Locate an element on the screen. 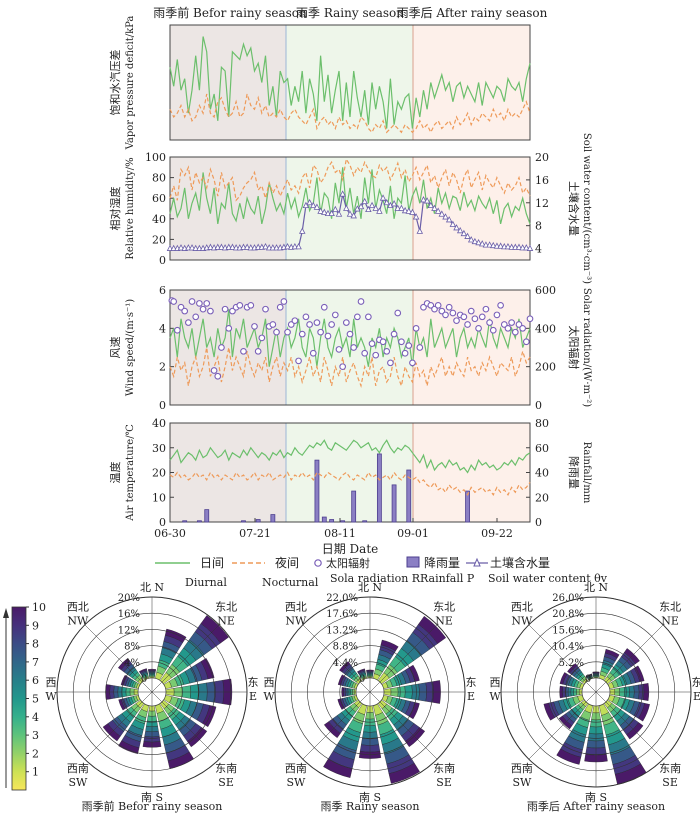 This screenshot has height=816, width=700. y2-tick-label: 0 is located at coordinates (538, 405).